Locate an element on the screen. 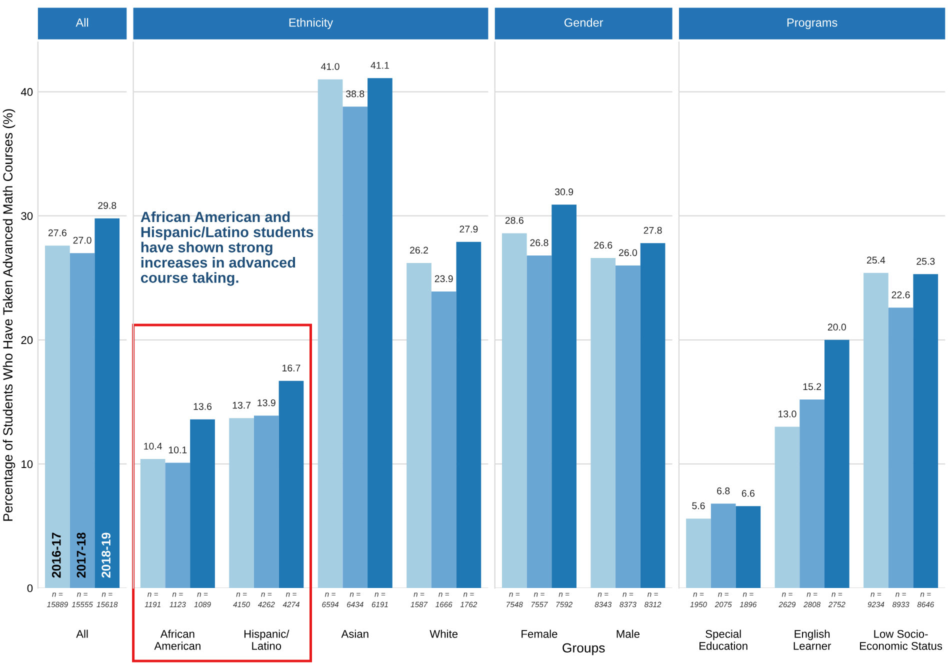 This screenshot has width=948, height=669. series-label: 2017-18 is located at coordinates (81, 555).